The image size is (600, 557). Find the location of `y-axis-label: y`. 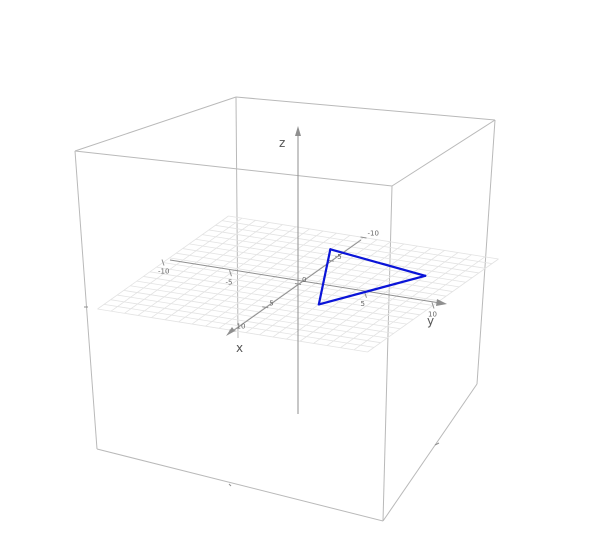

y-axis-label: y is located at coordinates (430, 321).